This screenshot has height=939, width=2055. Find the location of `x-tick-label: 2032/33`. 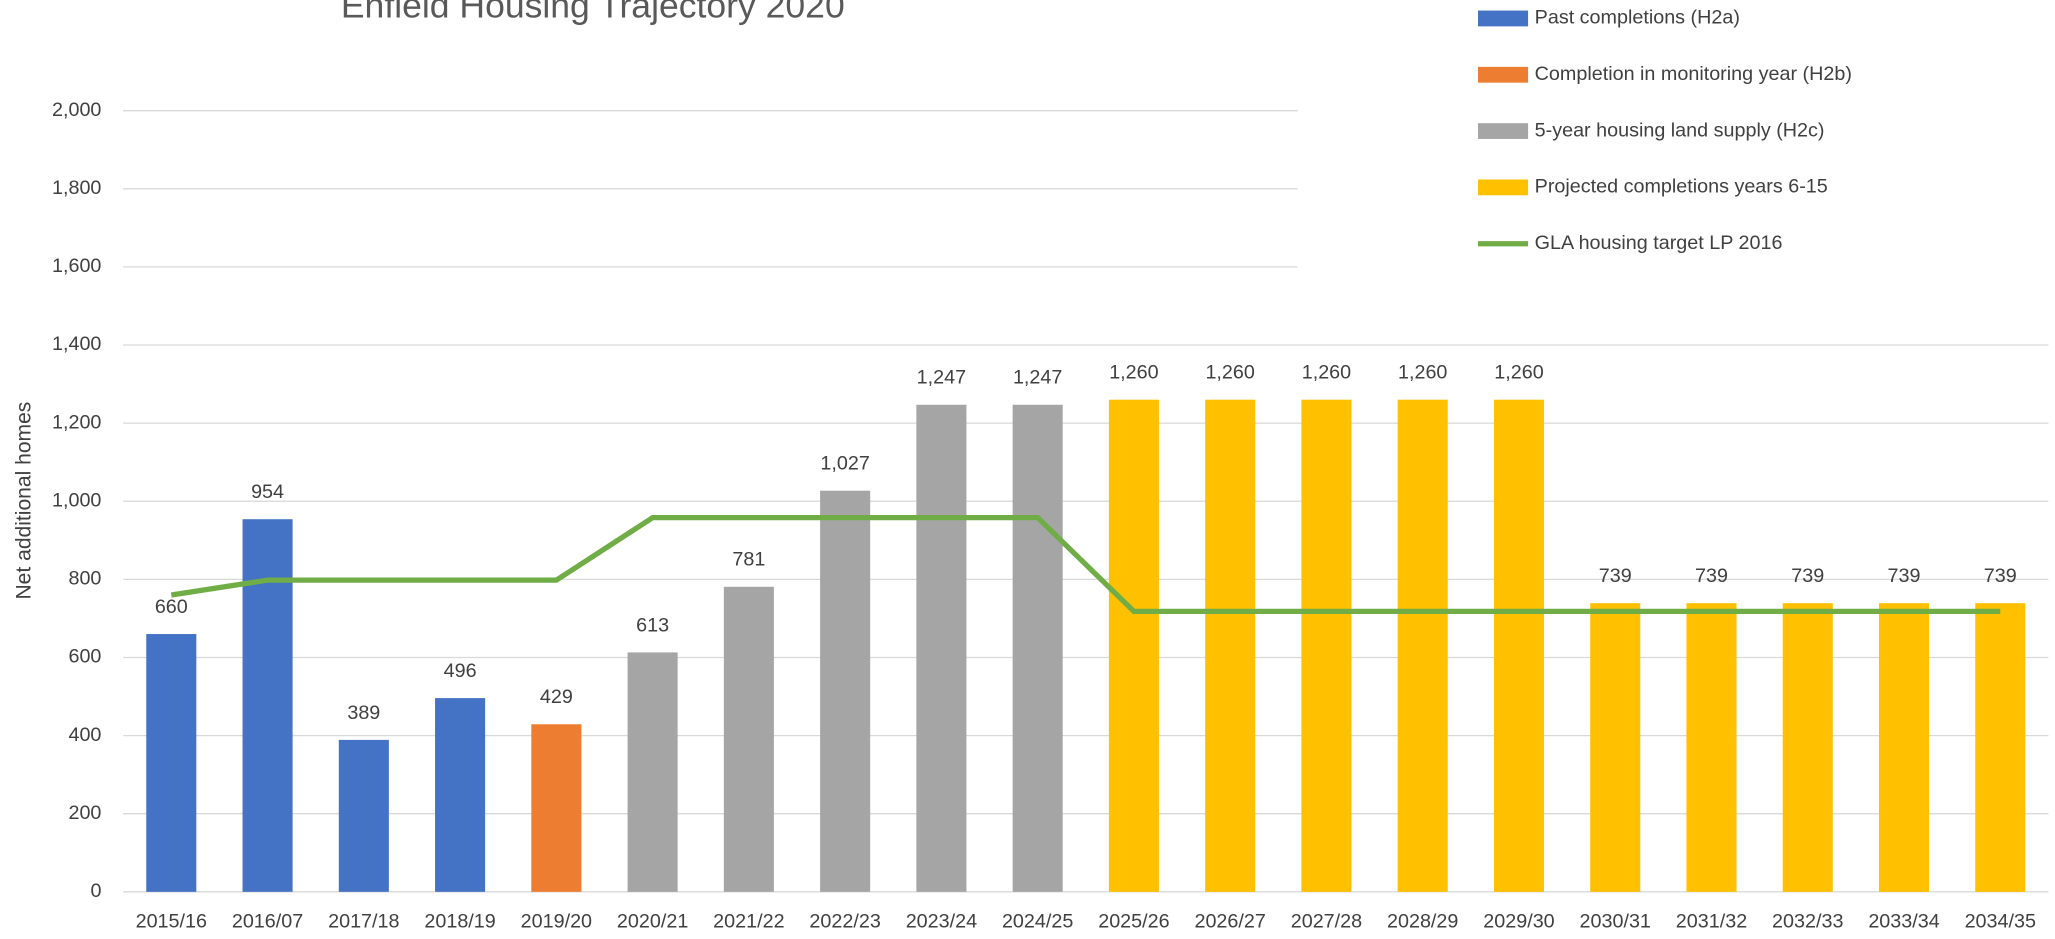

x-tick-label: 2032/33 is located at coordinates (1807, 921).